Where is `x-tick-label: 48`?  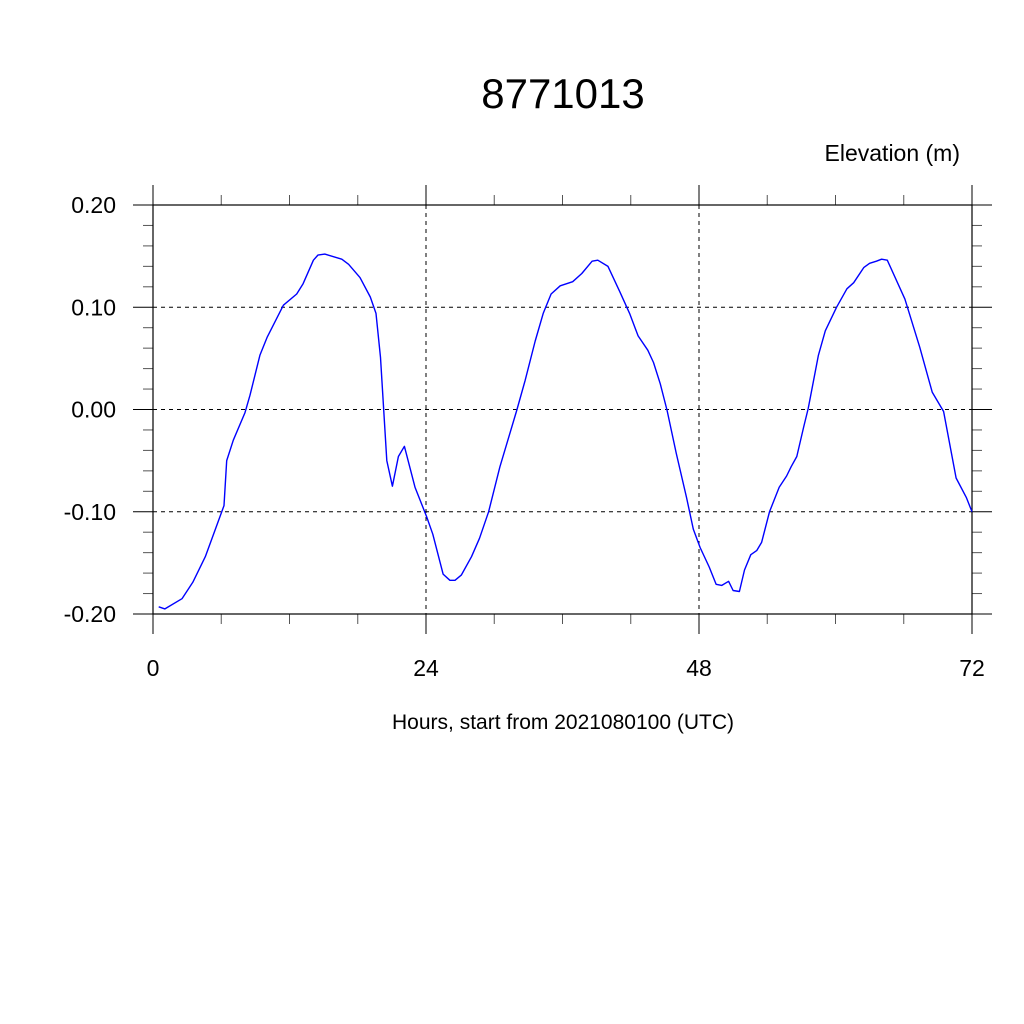
x-tick-label: 48 is located at coordinates (699, 668).